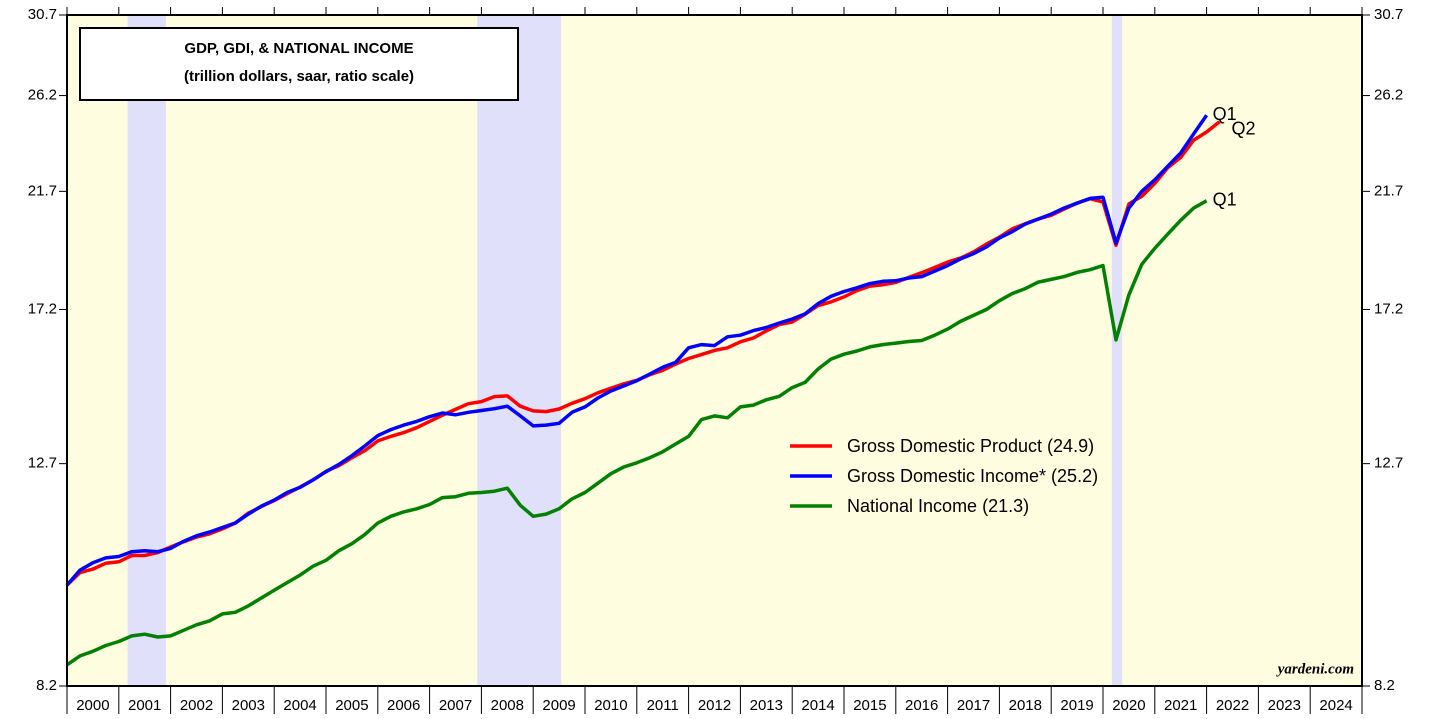  Describe the element at coordinates (1180, 705) in the screenshot. I see `x-tick-label: 2021` at that location.